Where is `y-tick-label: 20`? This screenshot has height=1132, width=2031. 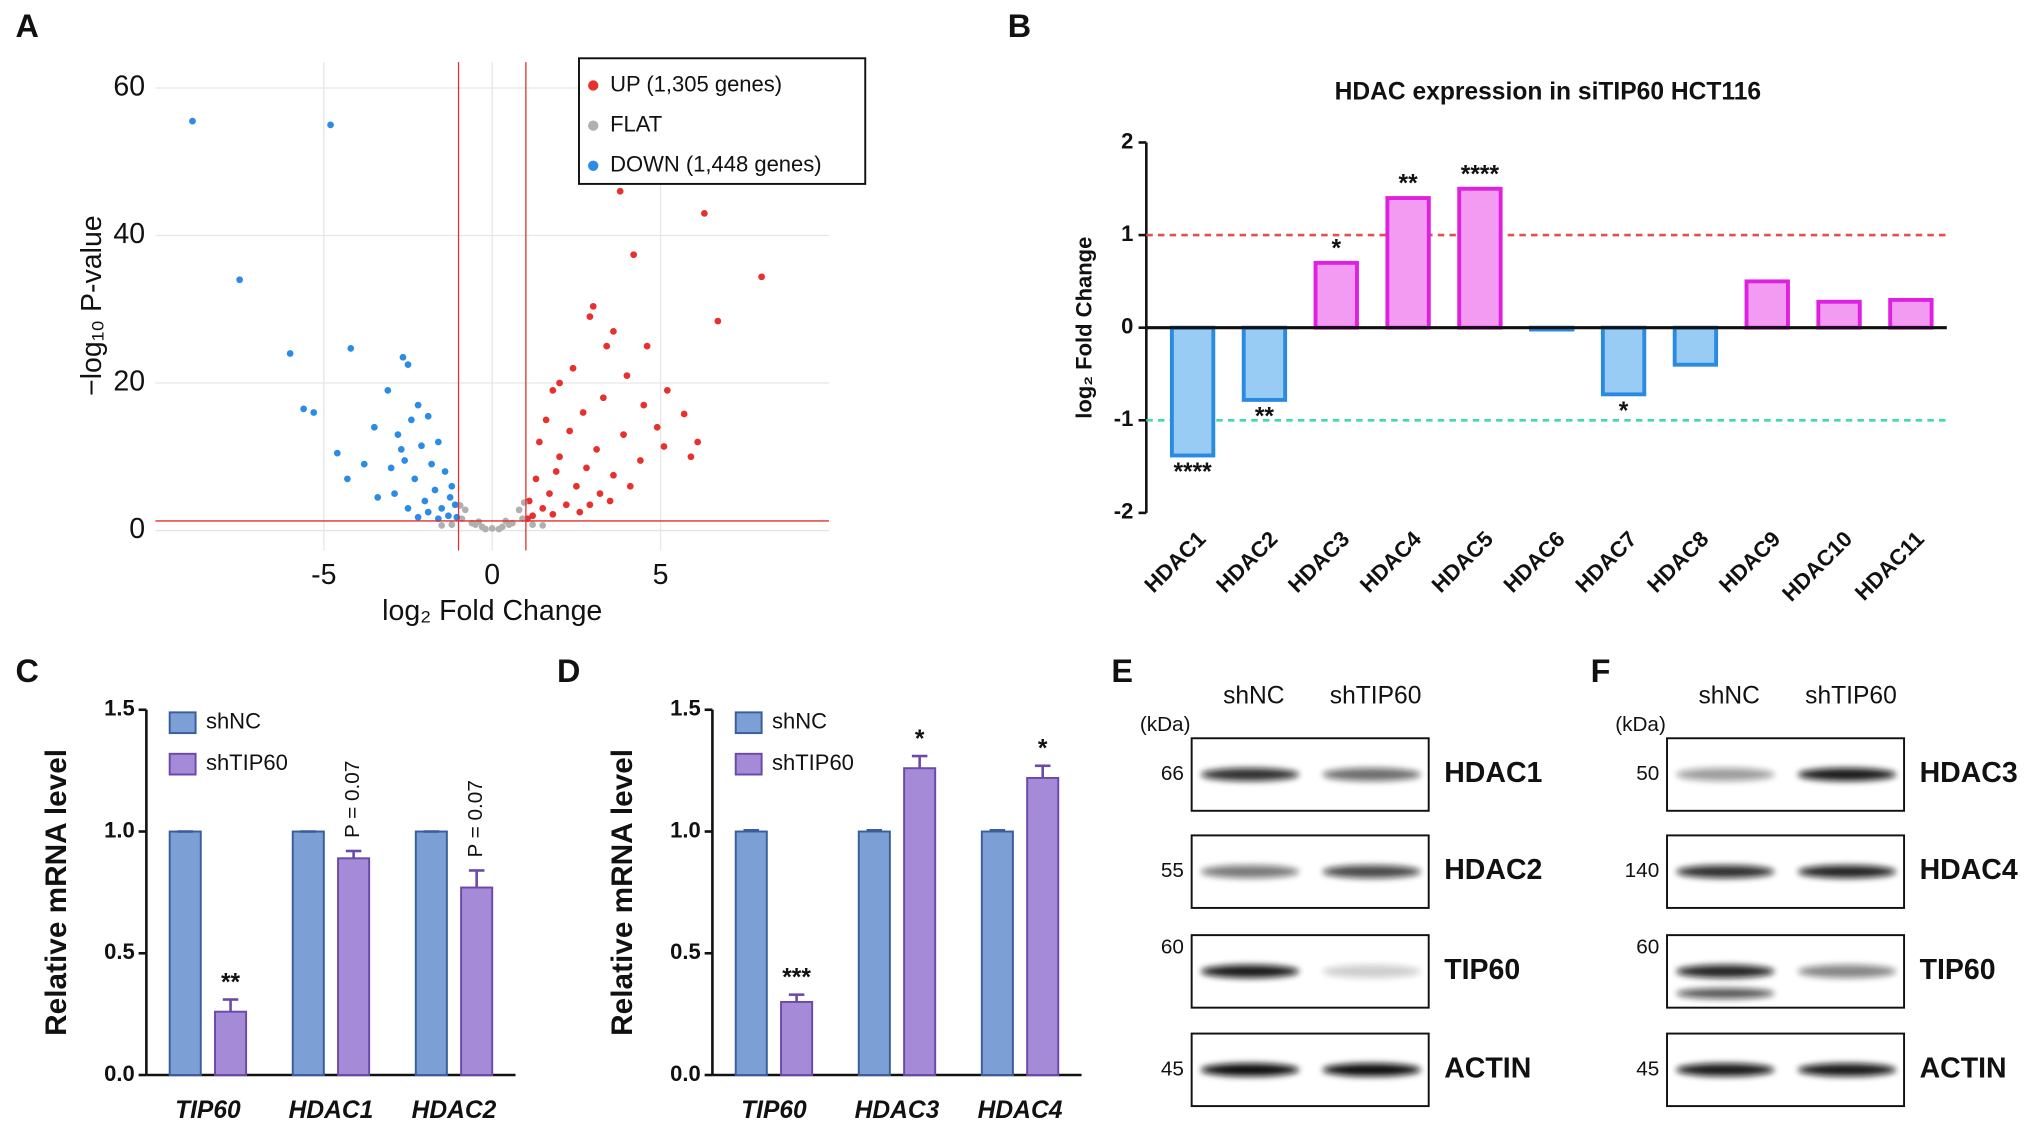 y-tick-label: 20 is located at coordinates (129, 382).